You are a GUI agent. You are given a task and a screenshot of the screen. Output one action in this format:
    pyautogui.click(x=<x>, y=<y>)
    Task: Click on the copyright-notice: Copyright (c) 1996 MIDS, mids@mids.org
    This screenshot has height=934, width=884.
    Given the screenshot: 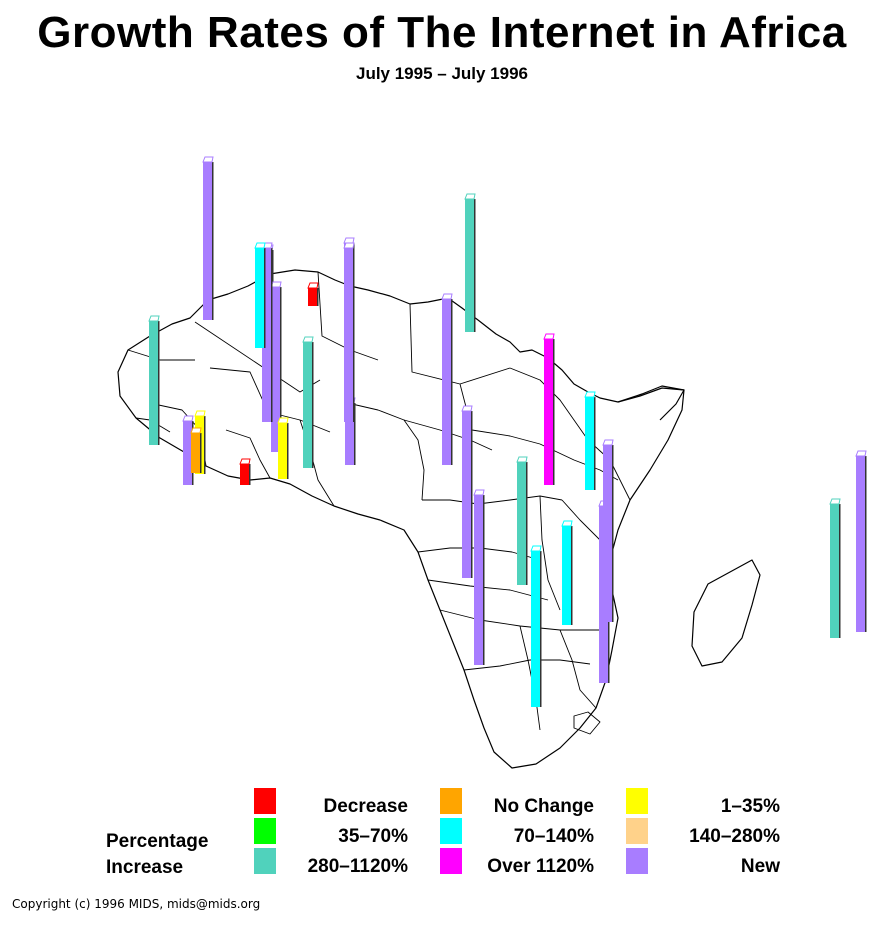 What is the action you would take?
    pyautogui.click(x=136, y=904)
    